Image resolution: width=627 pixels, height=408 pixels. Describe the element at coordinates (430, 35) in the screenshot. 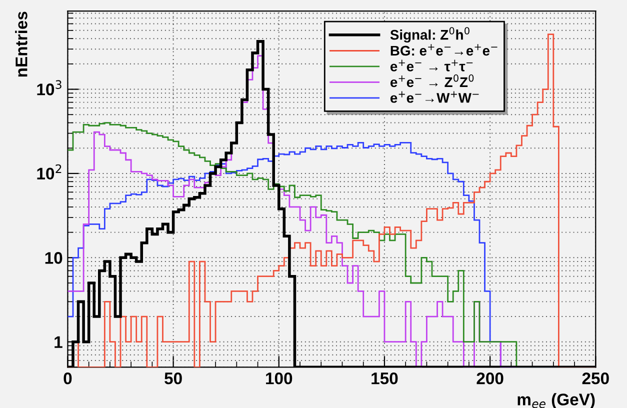

I see `legend-label: Signal: Z$^{0}$h$^{0}$` at that location.